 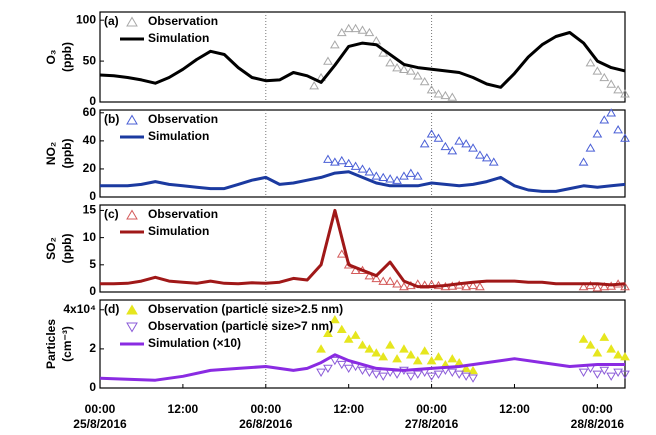 What do you see at coordinates (183, 409) in the screenshot?
I see `x-tick-label: 12:00` at bounding box center [183, 409].